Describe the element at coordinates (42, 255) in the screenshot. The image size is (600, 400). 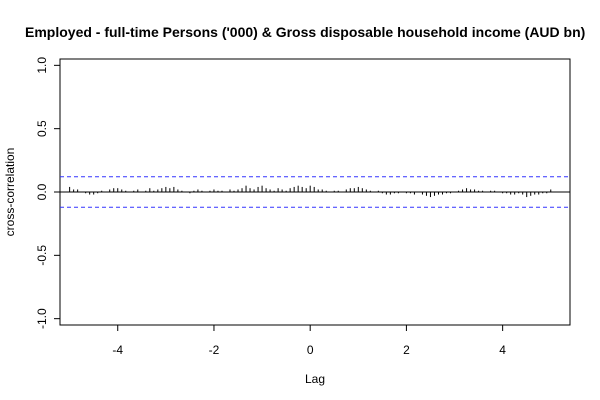
I see `y-tick-label: -0.5` at that location.